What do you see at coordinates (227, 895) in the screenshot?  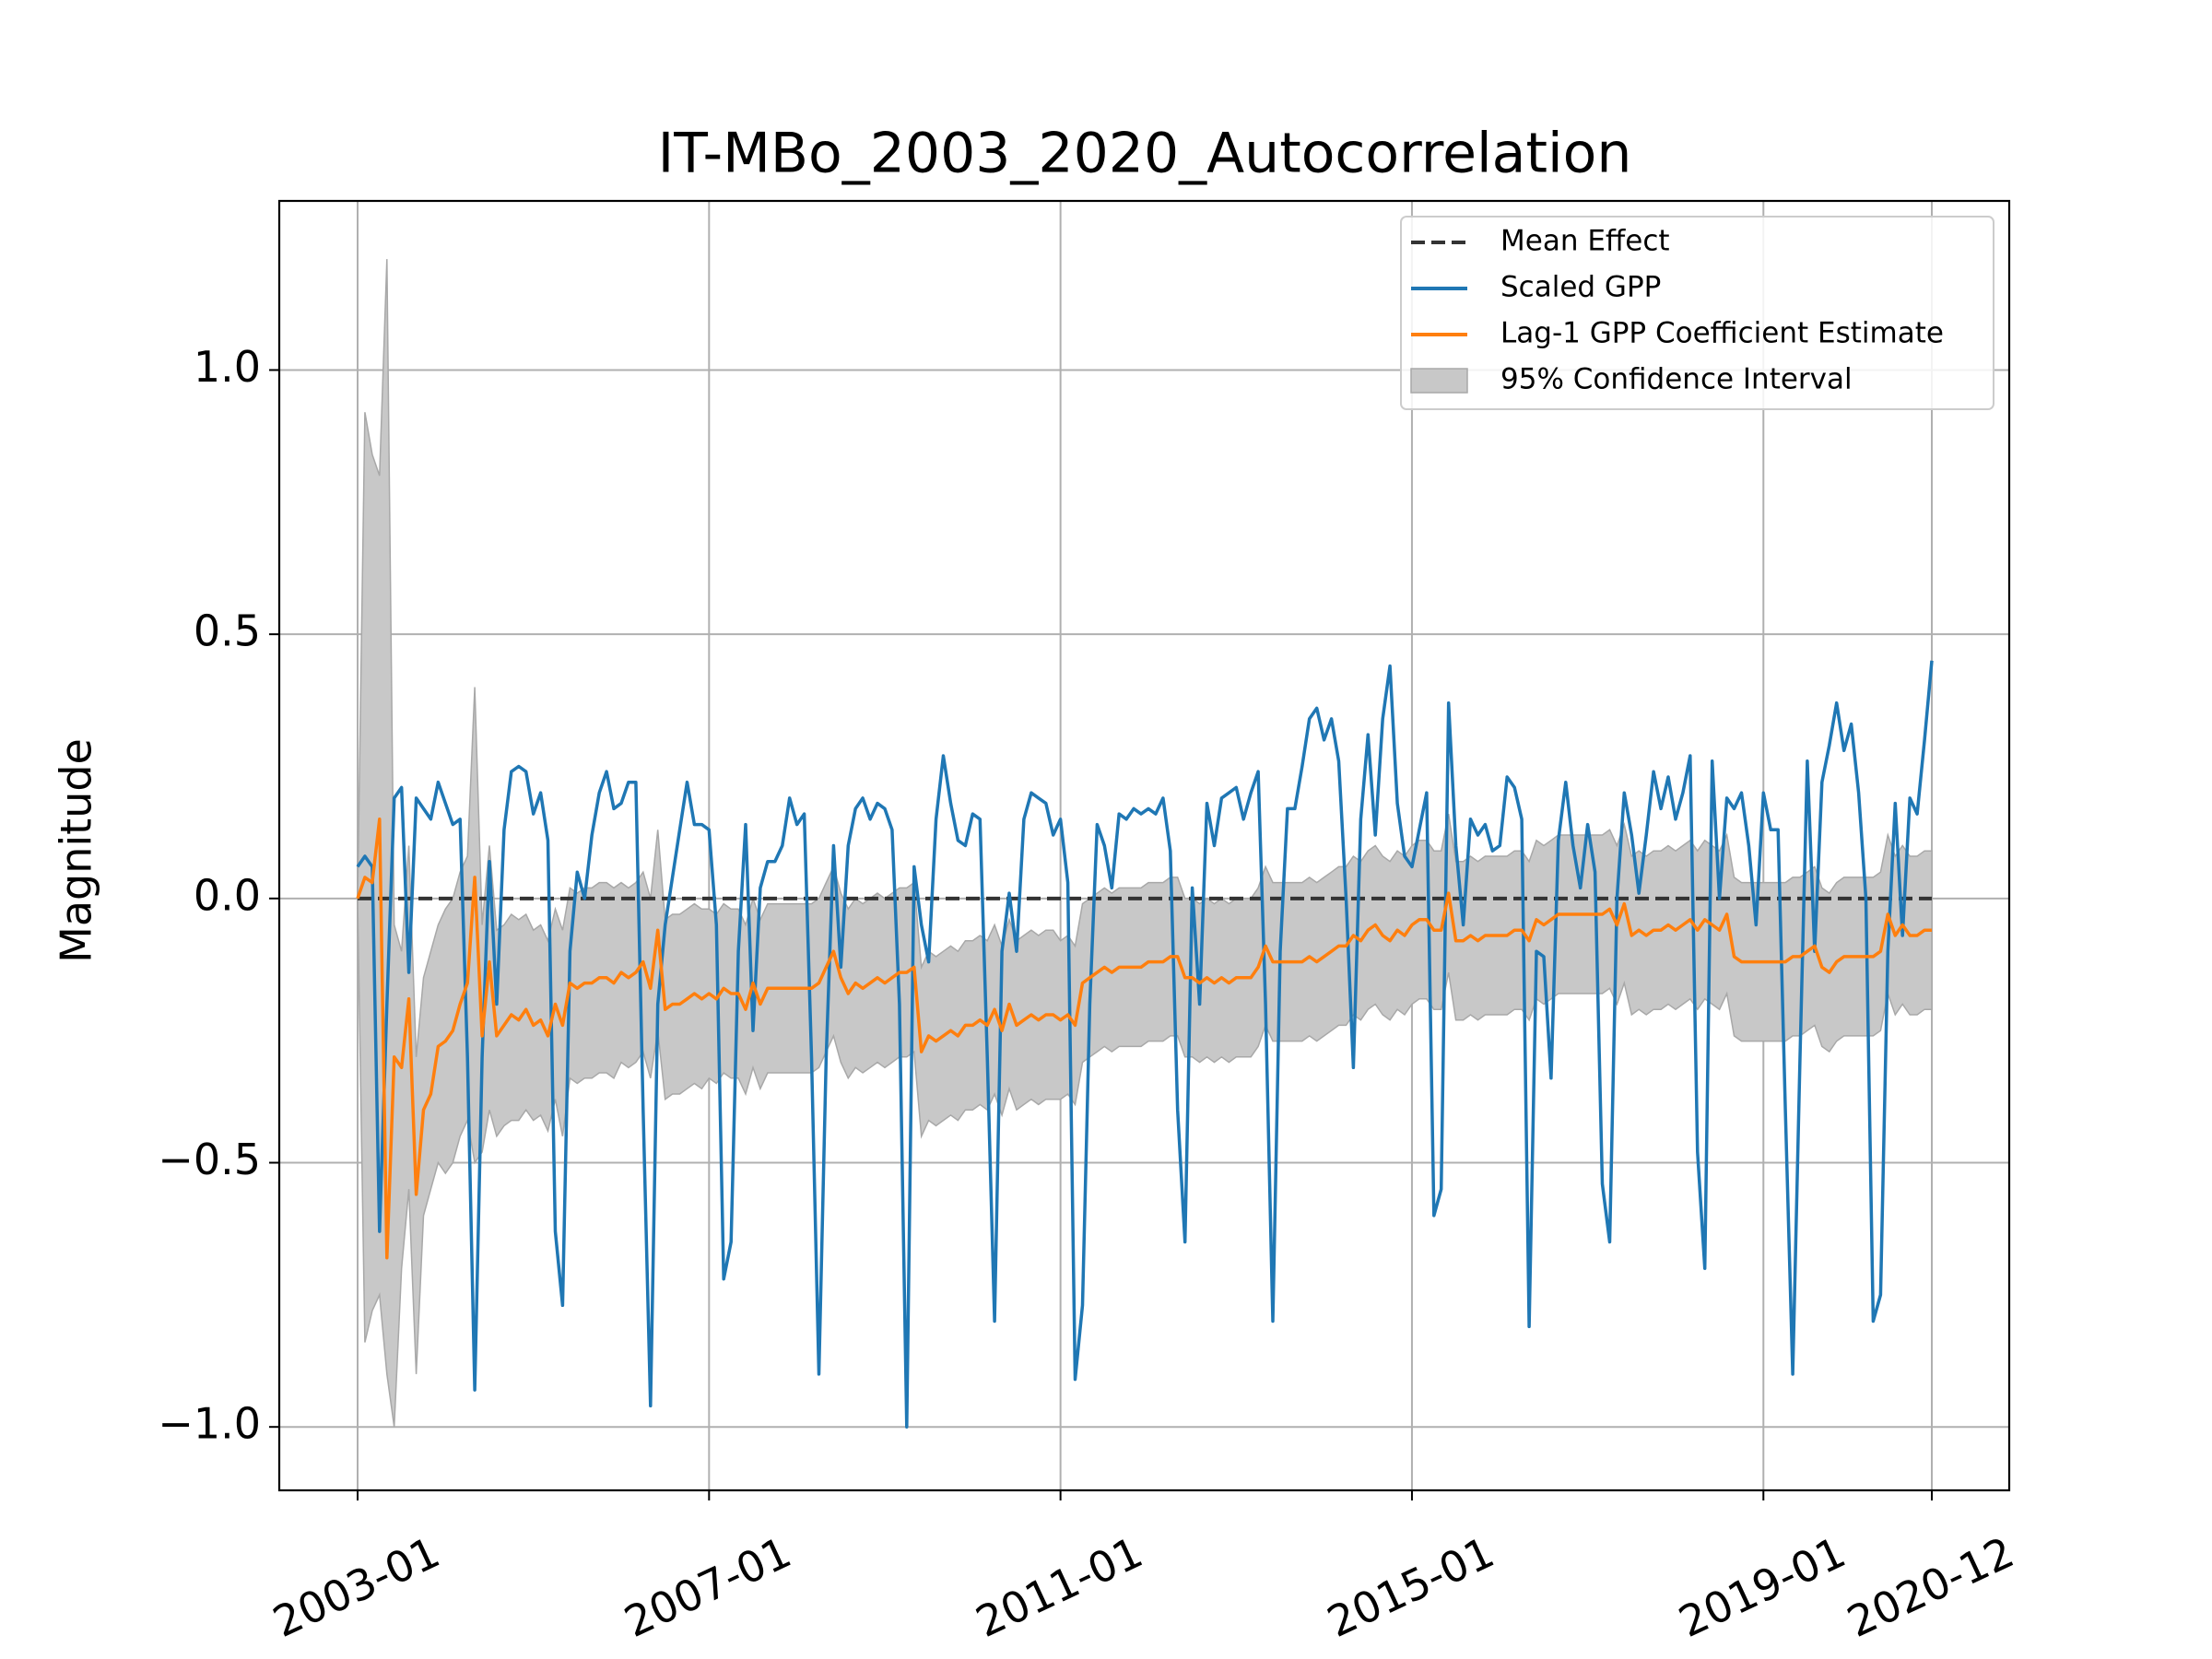 I see `y-tick-label: 0.0` at bounding box center [227, 895].